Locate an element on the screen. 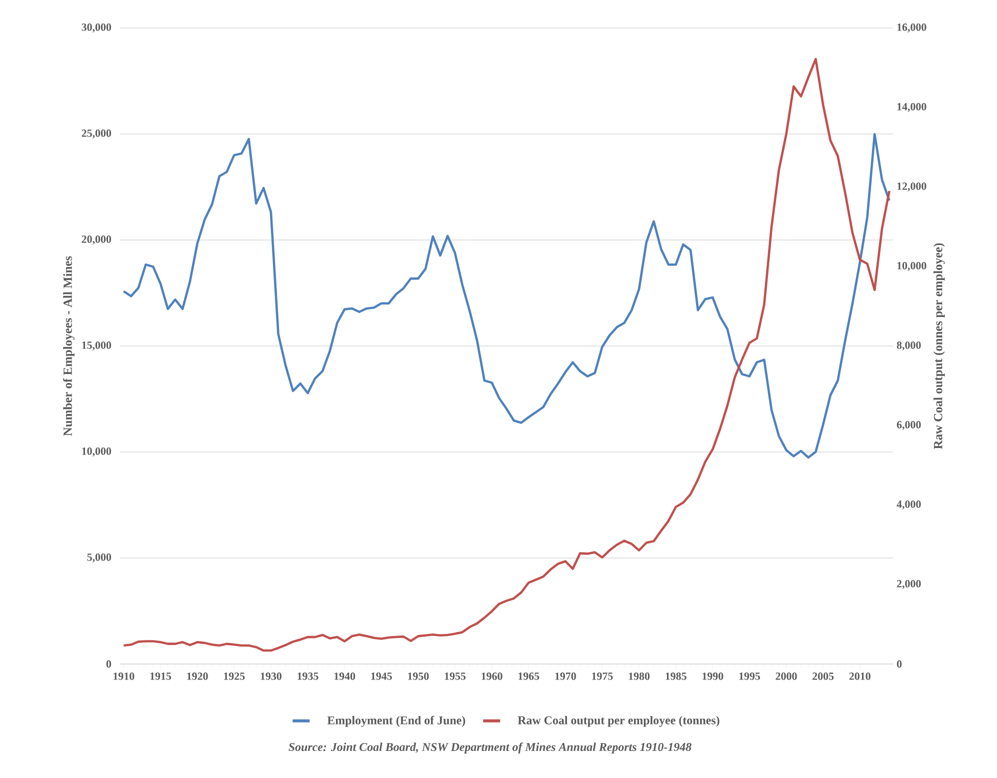 The image size is (997, 778). x-tick-label: 1995 is located at coordinates (749, 676).